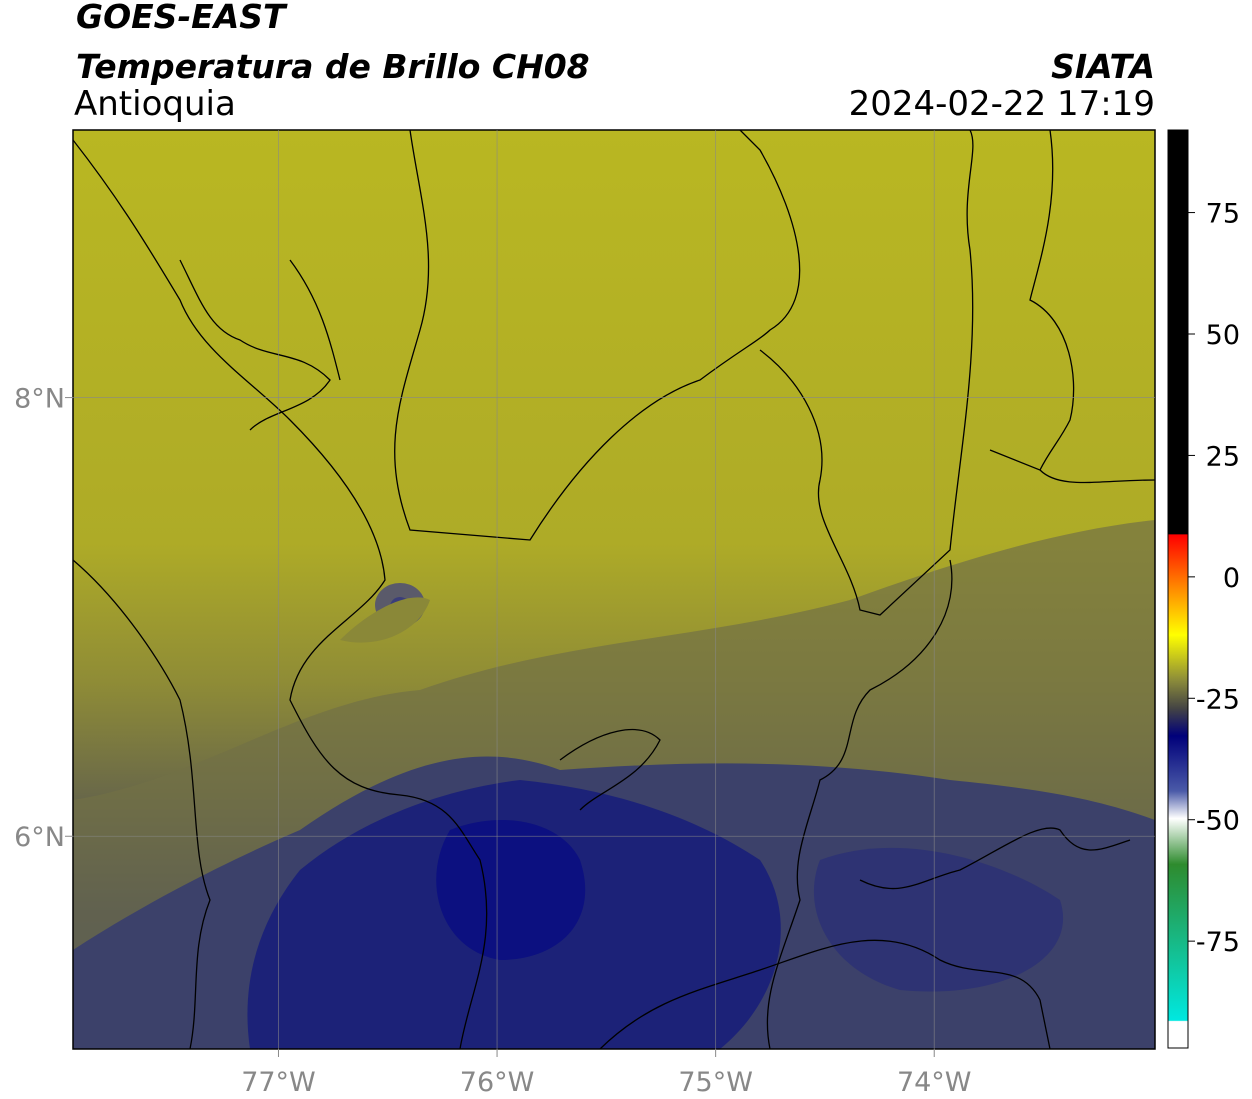  What do you see at coordinates (39, 837) in the screenshot?
I see `y-tick-label: 6°N` at bounding box center [39, 837].